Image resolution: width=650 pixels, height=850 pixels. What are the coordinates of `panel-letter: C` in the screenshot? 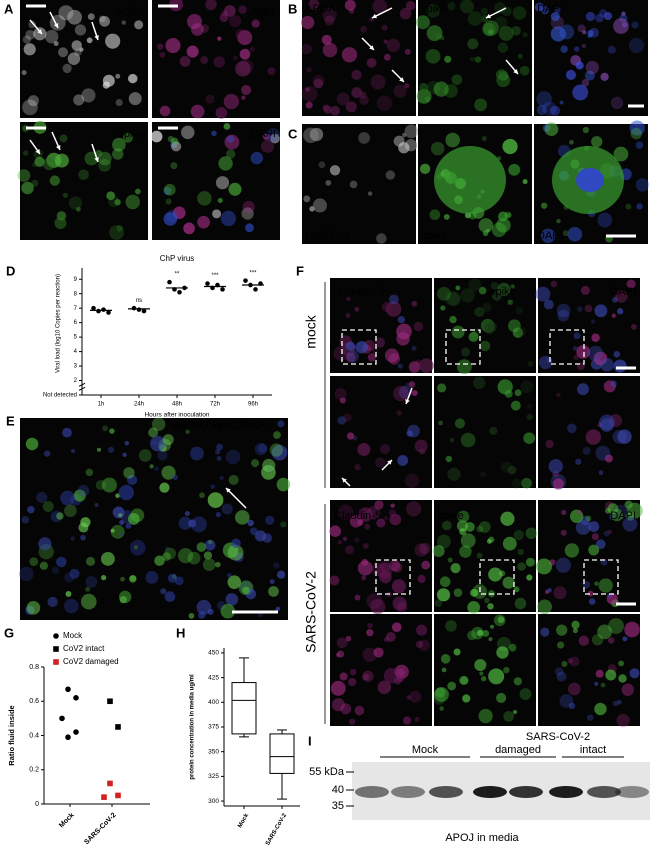 It's located at (293, 133).